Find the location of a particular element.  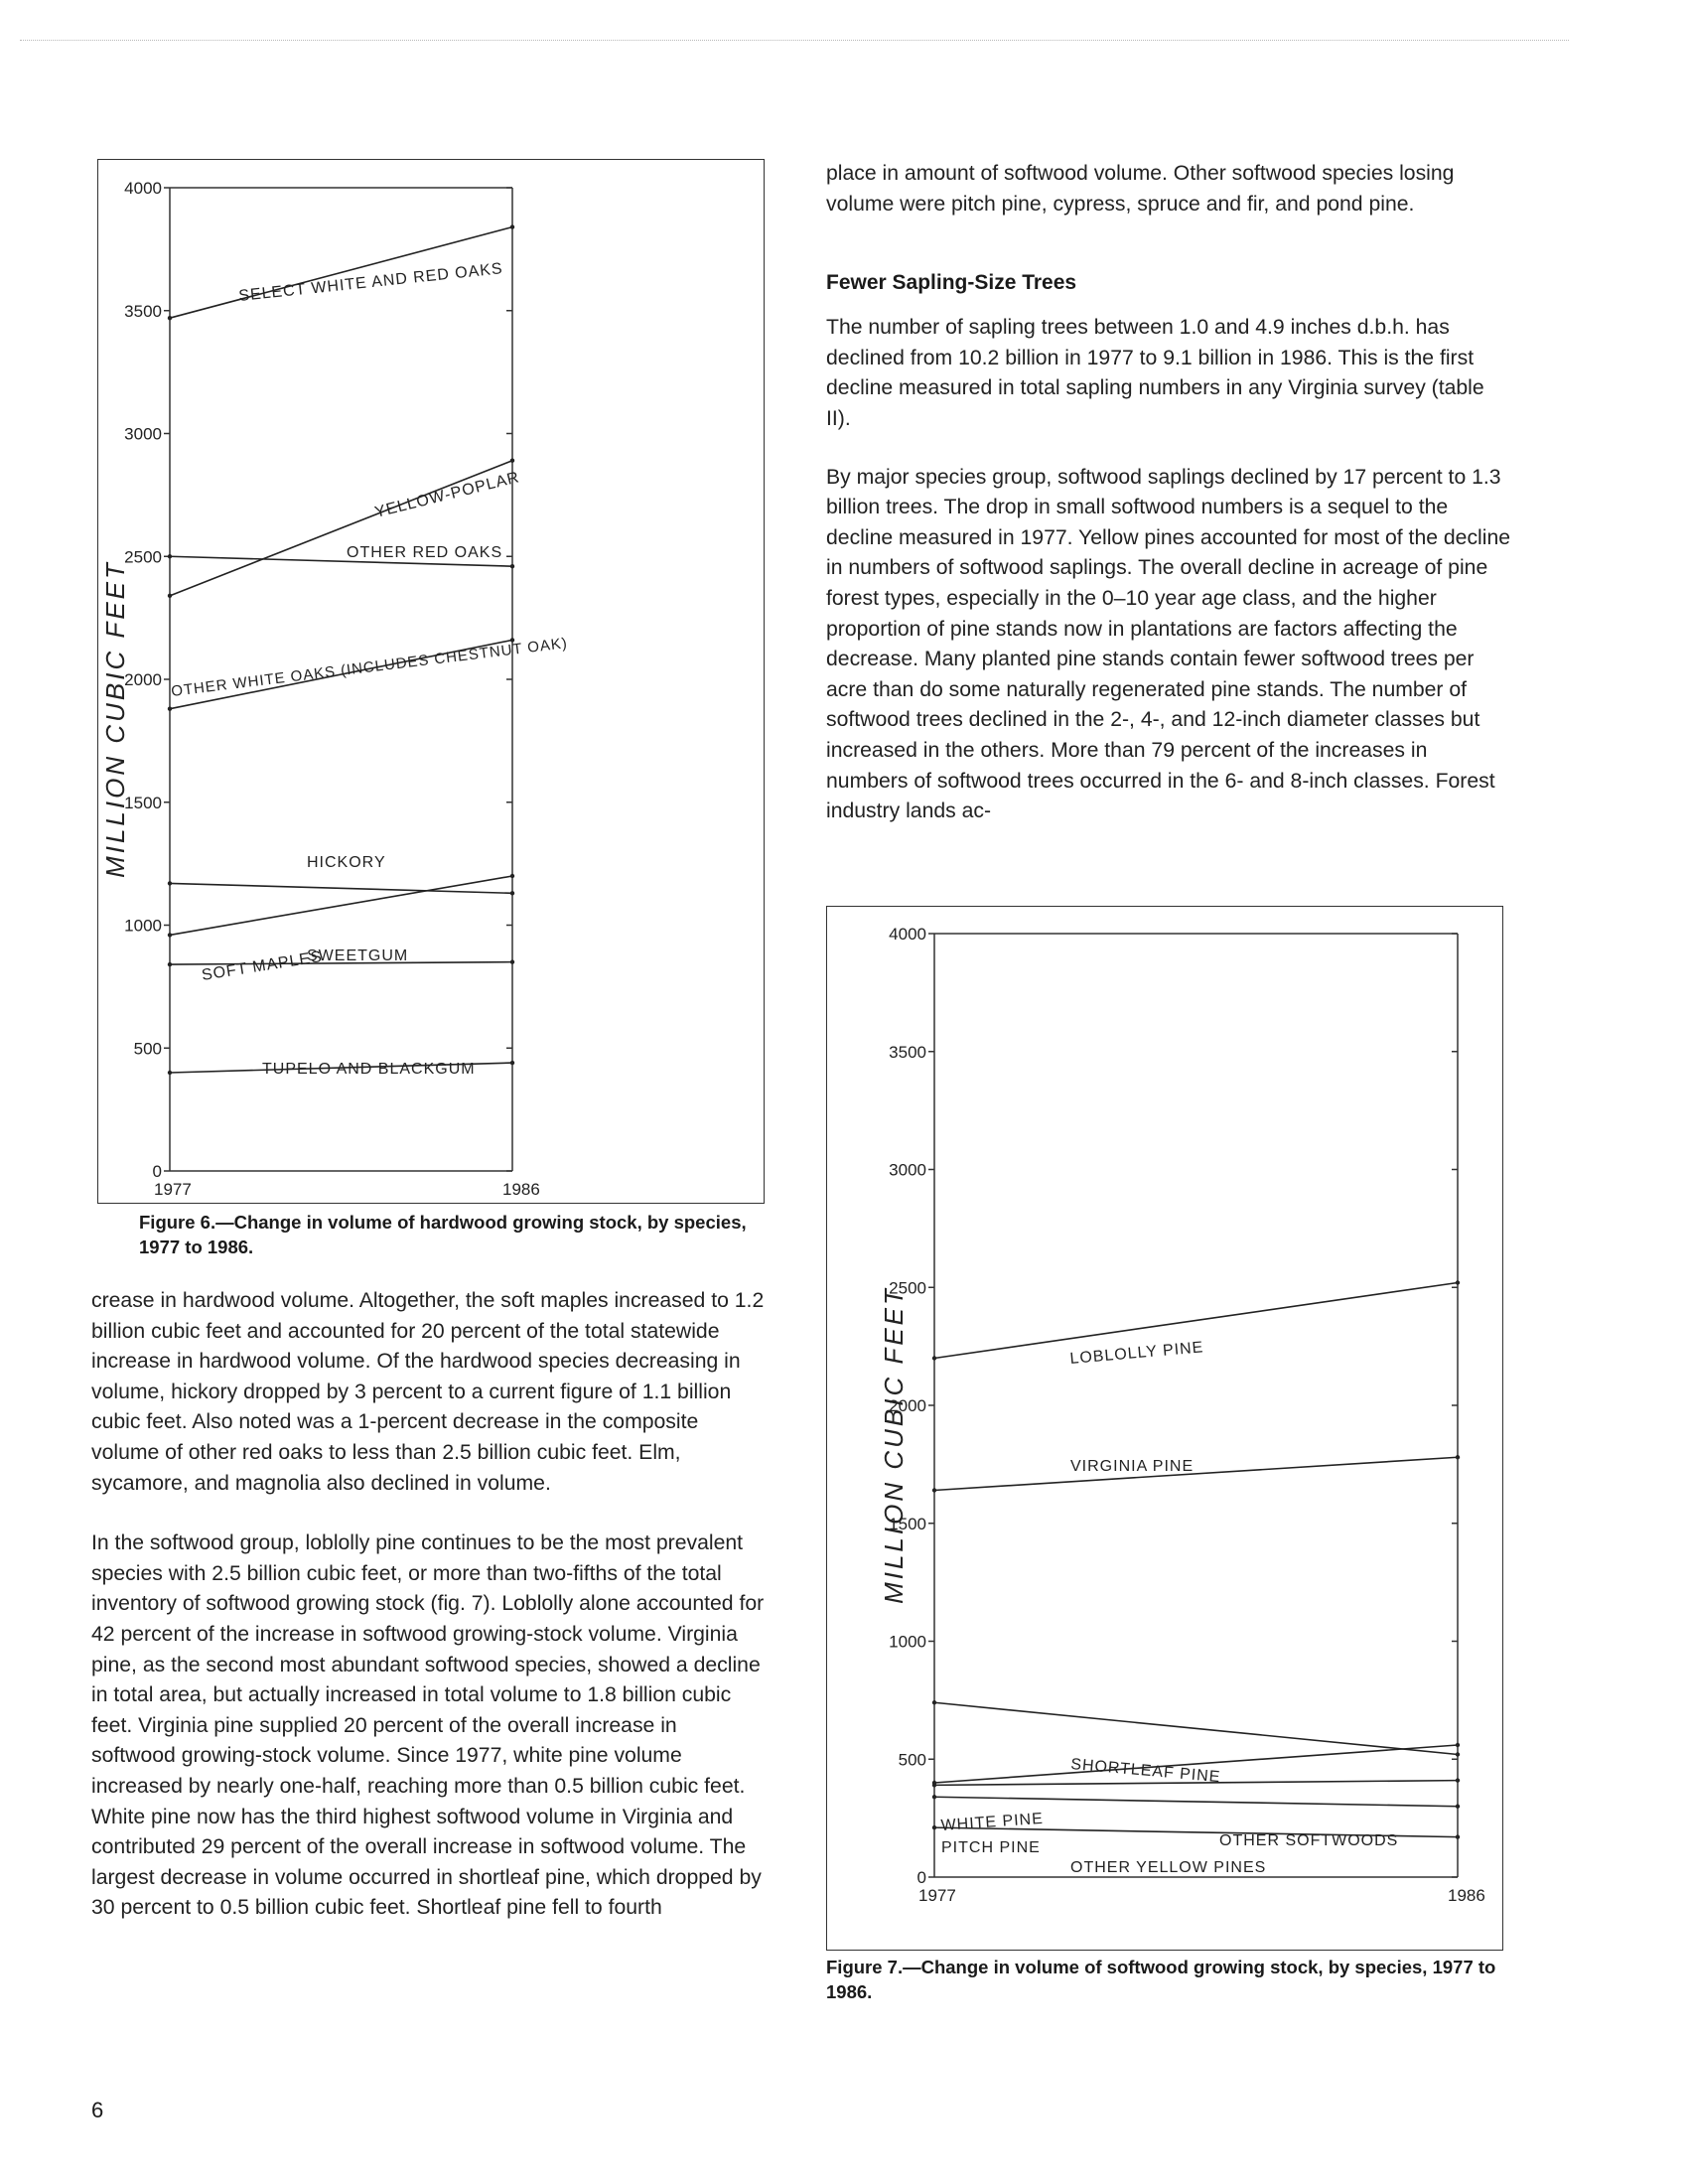

fig7-series-label: VIRGINIA PINE is located at coordinates (1132, 1466).